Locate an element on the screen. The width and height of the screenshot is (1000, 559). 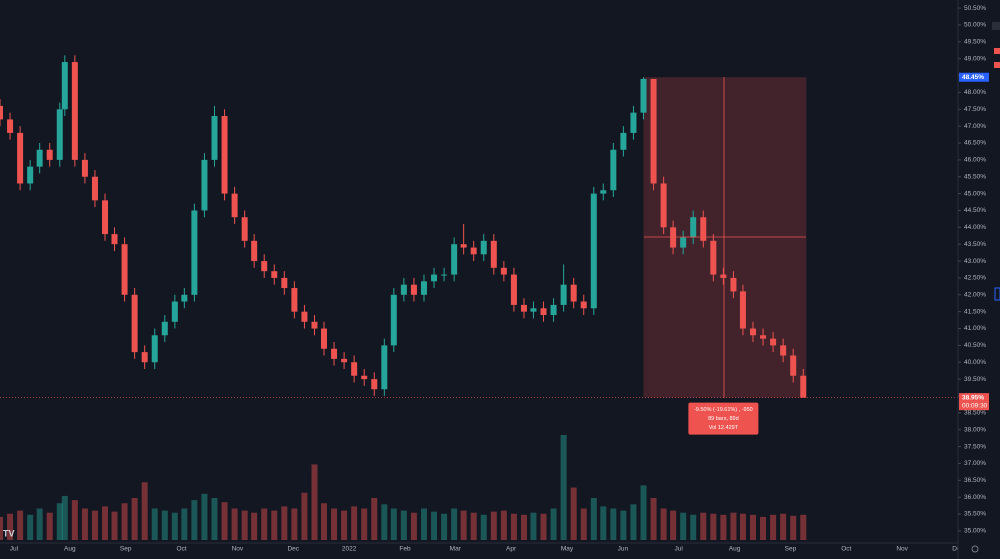
y-tick-label: 48.00% is located at coordinates (975, 92).